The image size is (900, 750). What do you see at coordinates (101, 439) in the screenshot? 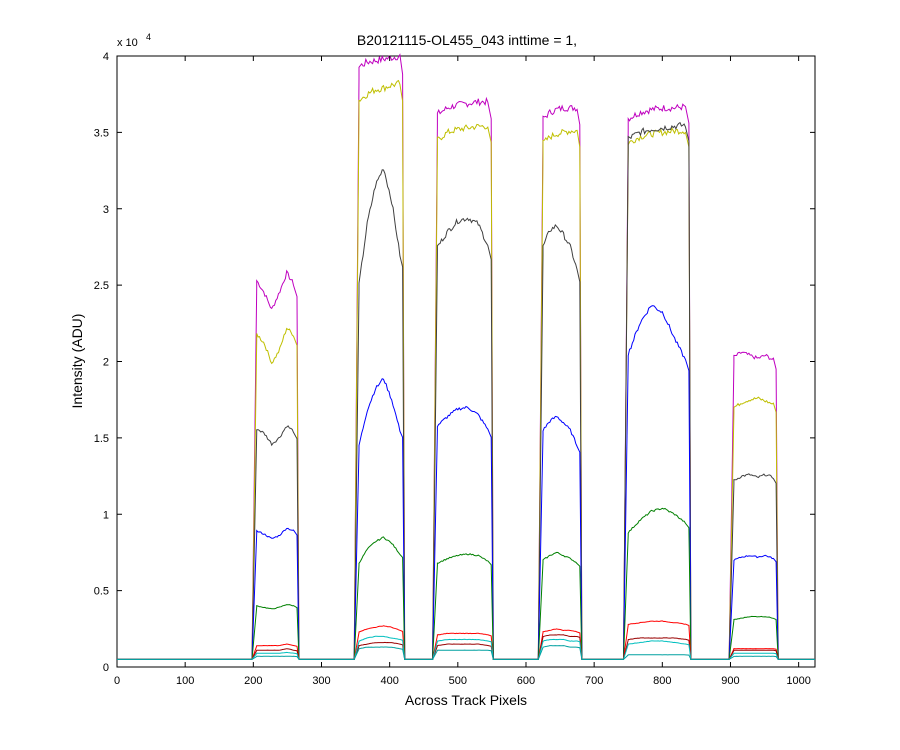
I see `y-tick-label: 1.5` at bounding box center [101, 439].